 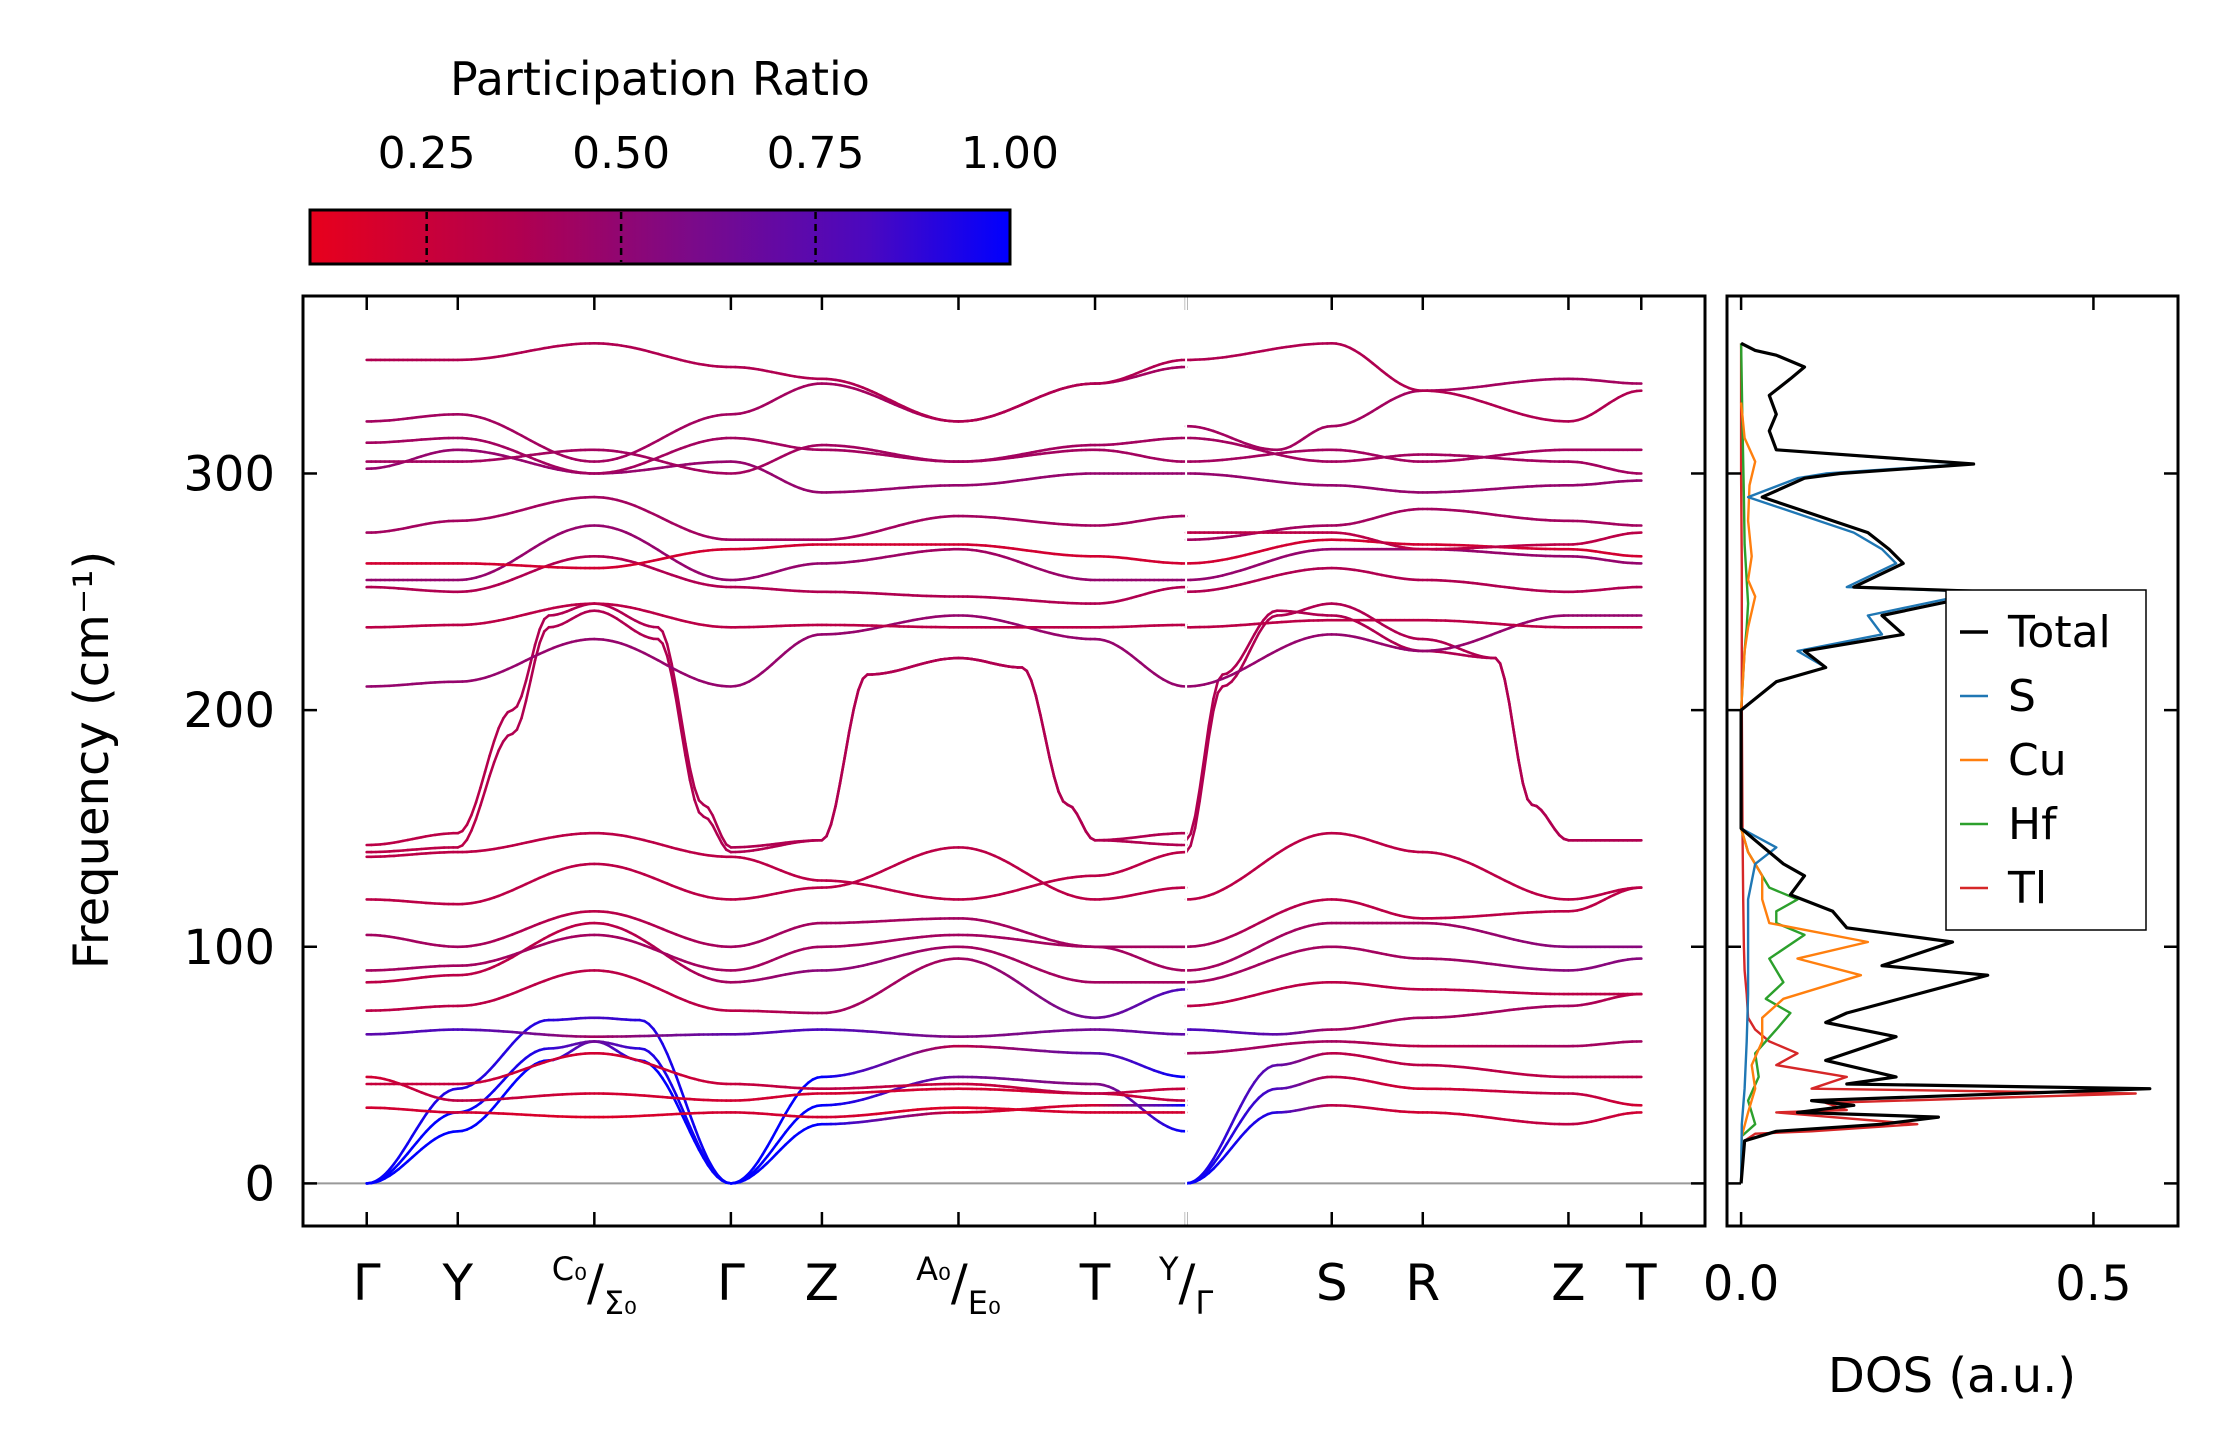 What do you see at coordinates (427, 153) in the screenshot?
I see `colorbar-tick-label: 0.25` at bounding box center [427, 153].